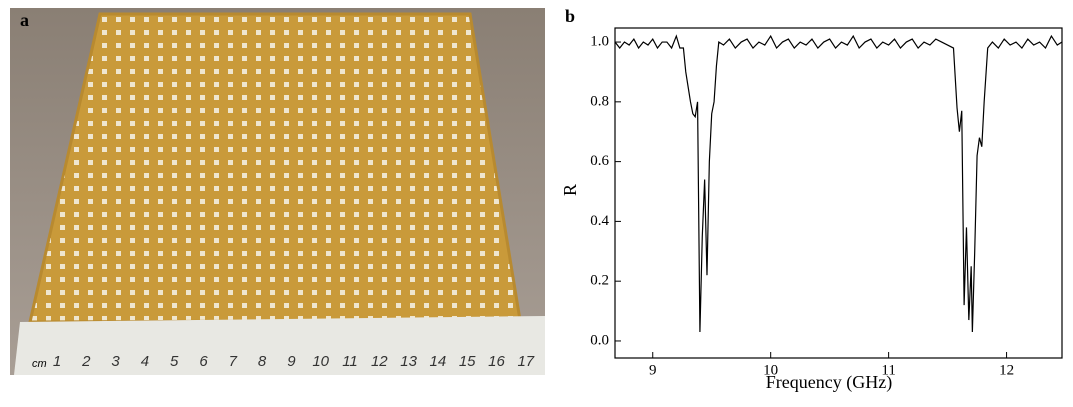  What do you see at coordinates (279, 345) in the screenshot?
I see `ruler` at bounding box center [279, 345].